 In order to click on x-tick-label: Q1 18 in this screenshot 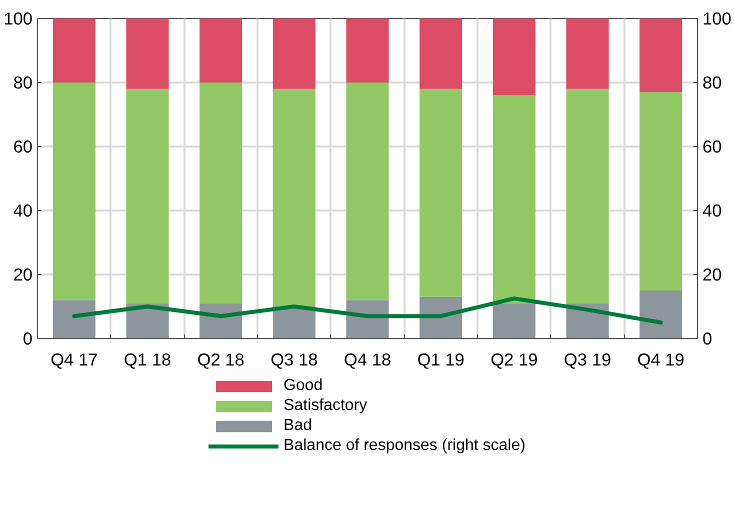, I will do `click(148, 360)`.